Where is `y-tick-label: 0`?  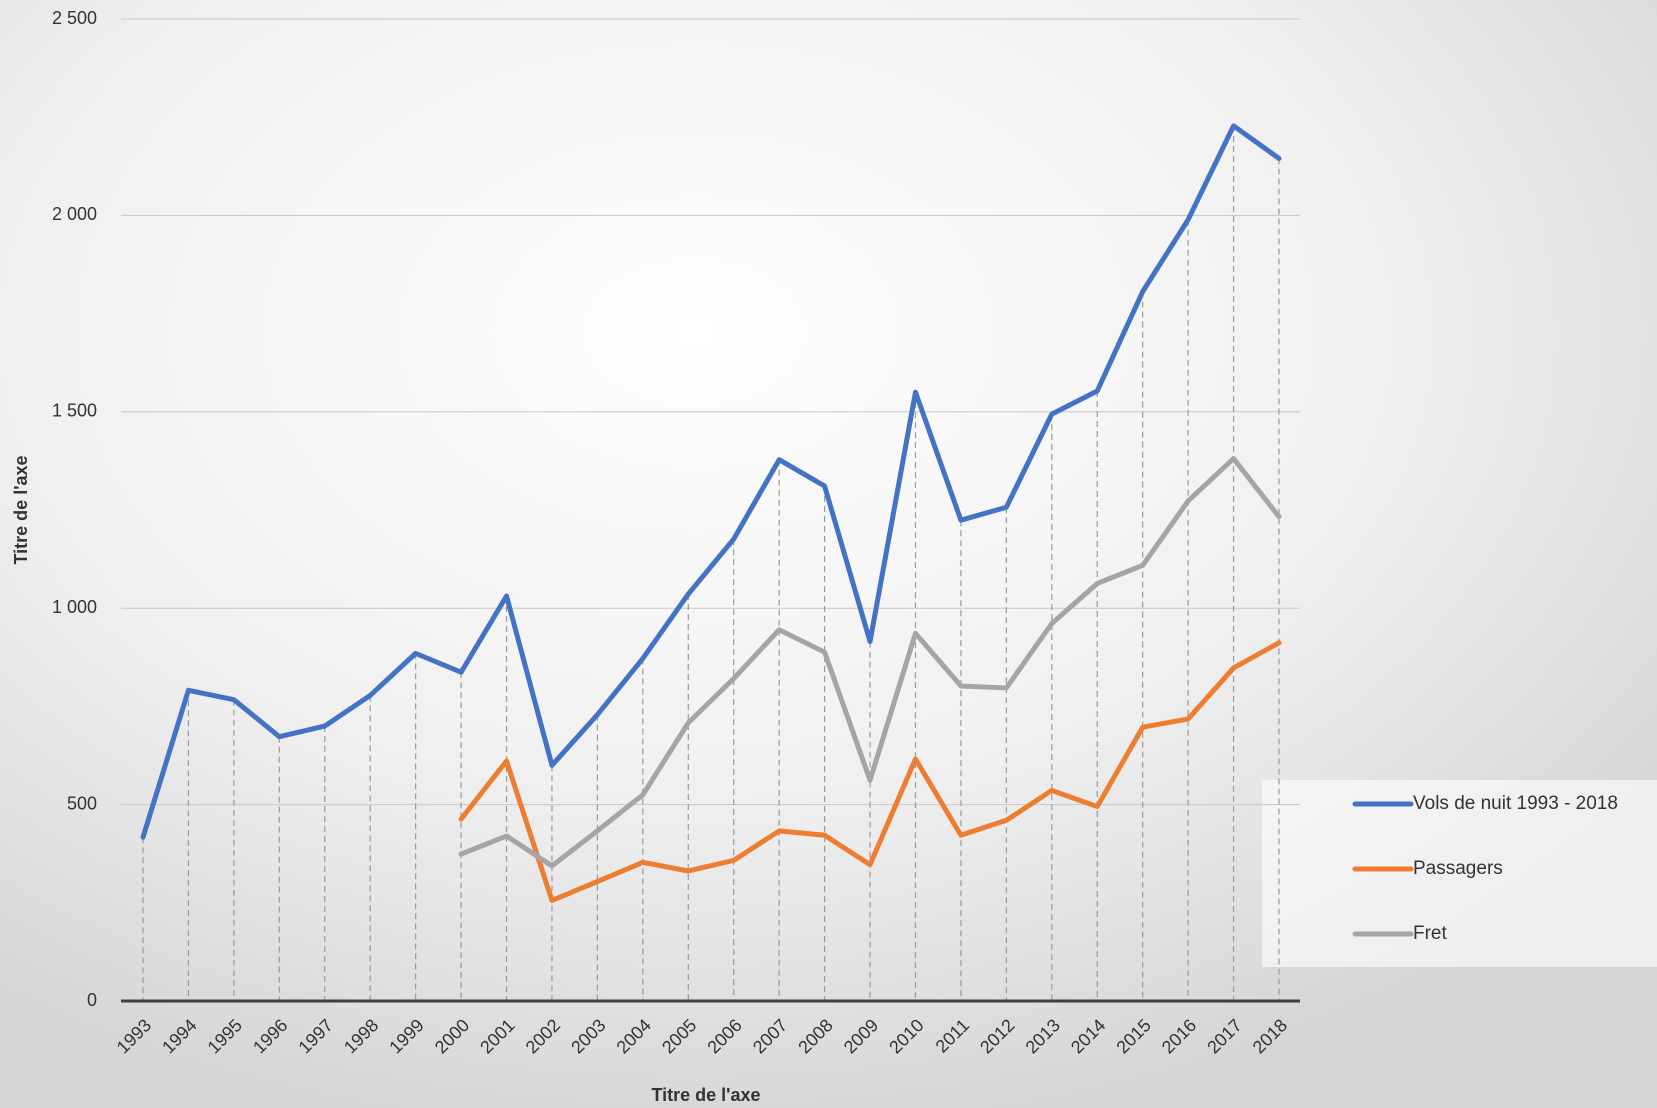 y-tick-label: 0 is located at coordinates (92, 1000).